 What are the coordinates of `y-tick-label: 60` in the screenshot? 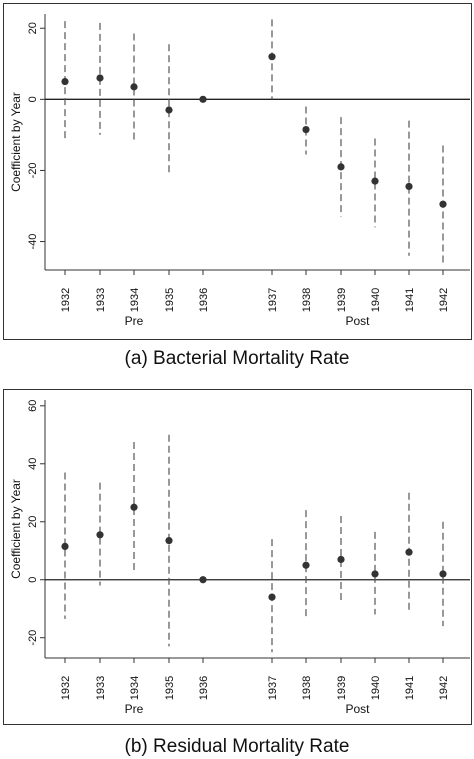 It's located at (33, 406).